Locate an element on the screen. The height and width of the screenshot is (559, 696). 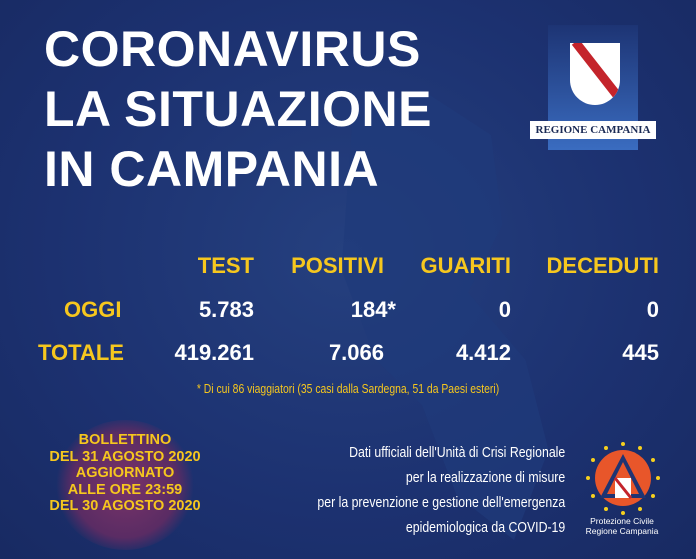
header-guariti: GUARITI is located at coordinates (465, 265).